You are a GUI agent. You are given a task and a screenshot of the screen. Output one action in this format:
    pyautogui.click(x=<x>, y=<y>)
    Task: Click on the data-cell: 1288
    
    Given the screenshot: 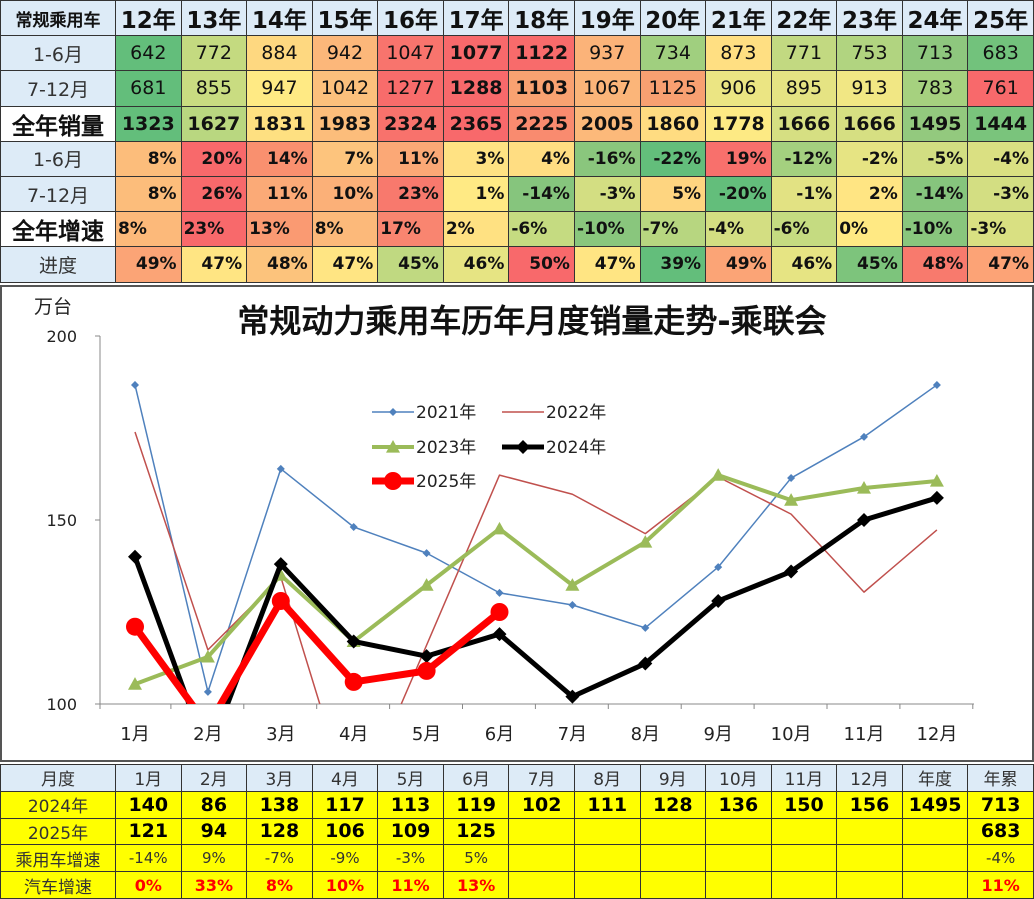 What is the action you would take?
    pyautogui.click(x=476, y=88)
    